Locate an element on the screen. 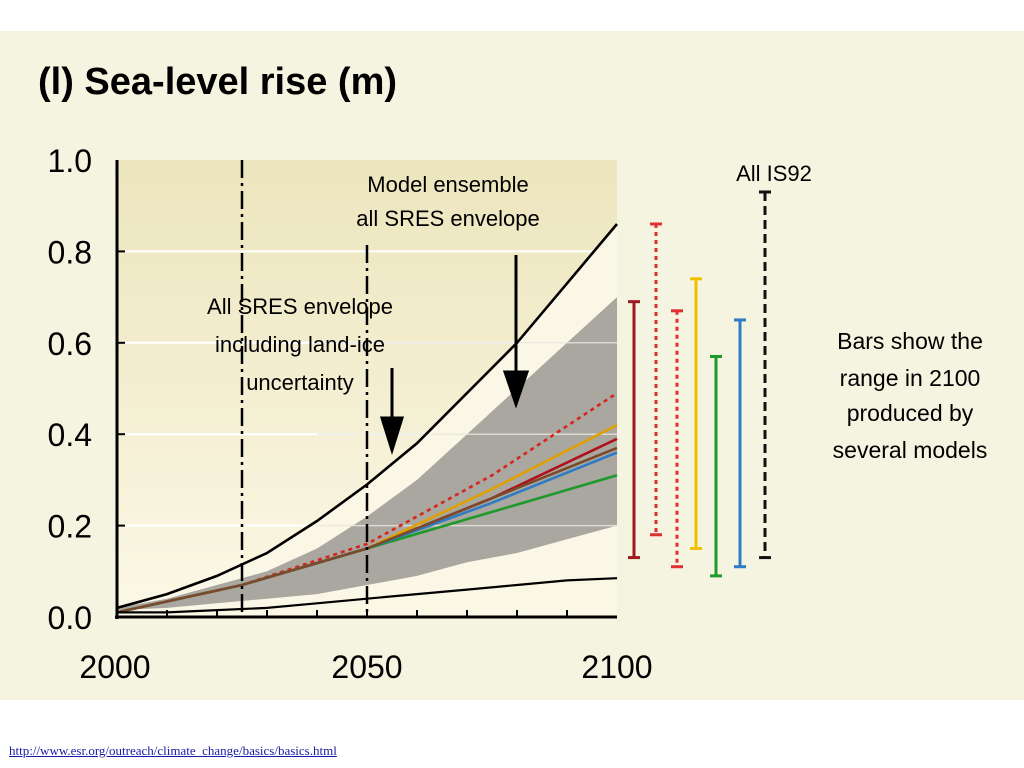  x-tick-label: 2000 is located at coordinates (114, 667).